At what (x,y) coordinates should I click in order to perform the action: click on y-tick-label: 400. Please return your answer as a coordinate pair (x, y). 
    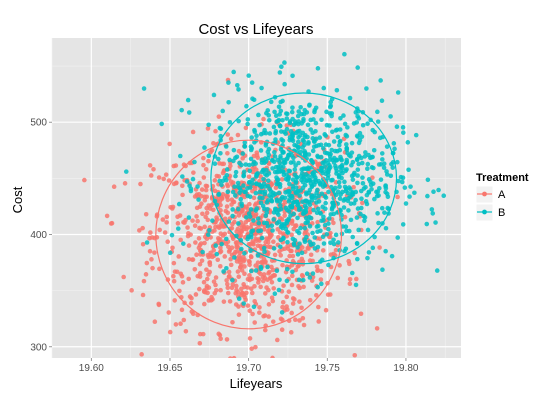
    Looking at the image, I should click on (38, 235).